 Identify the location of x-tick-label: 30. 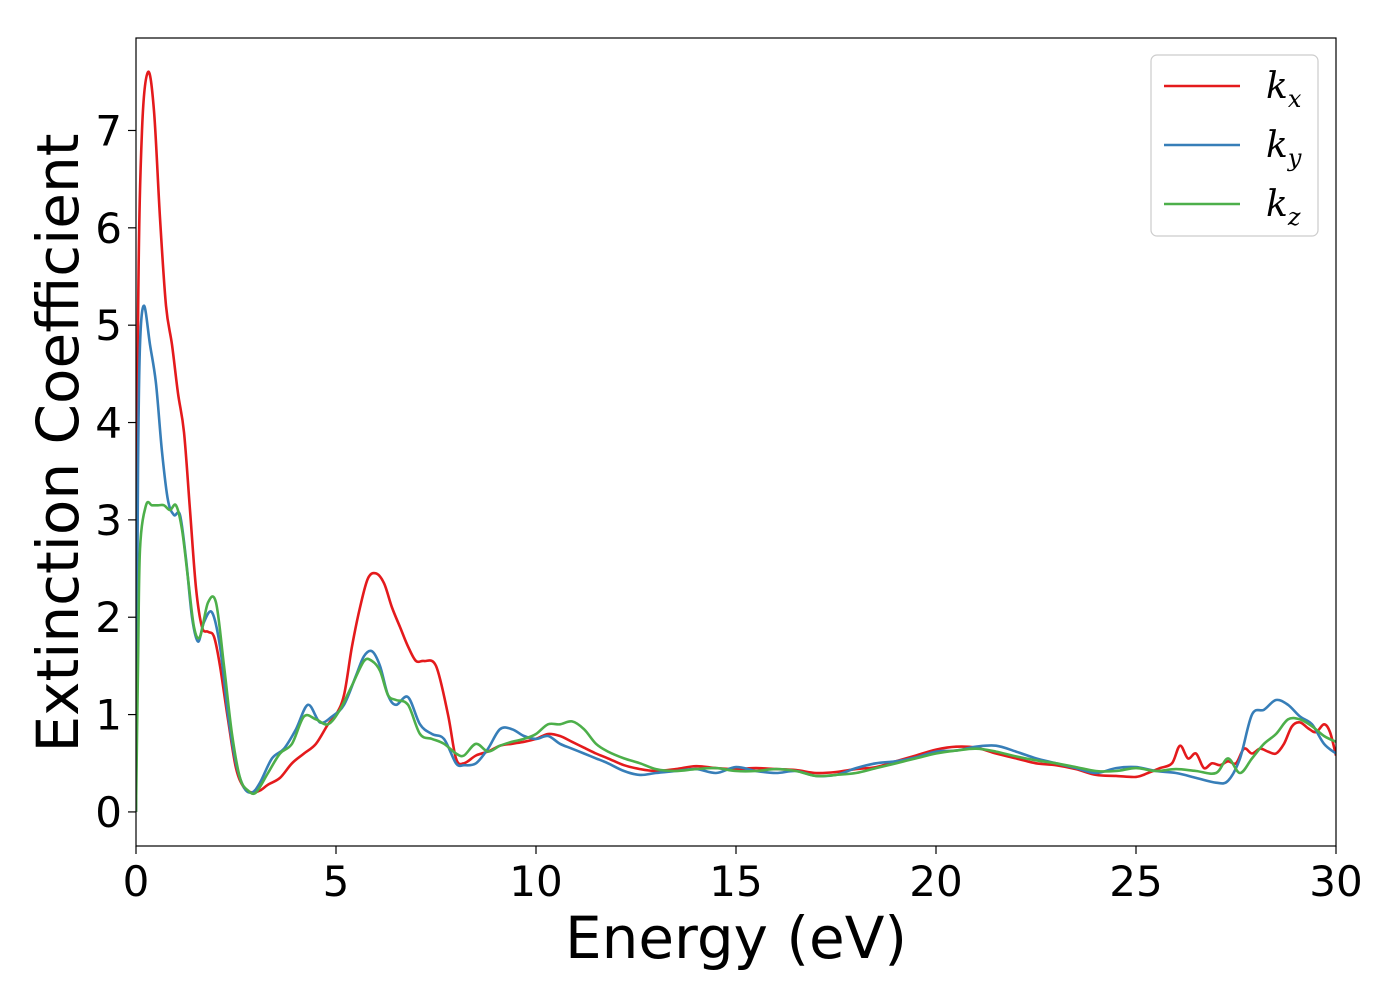
(1335, 881).